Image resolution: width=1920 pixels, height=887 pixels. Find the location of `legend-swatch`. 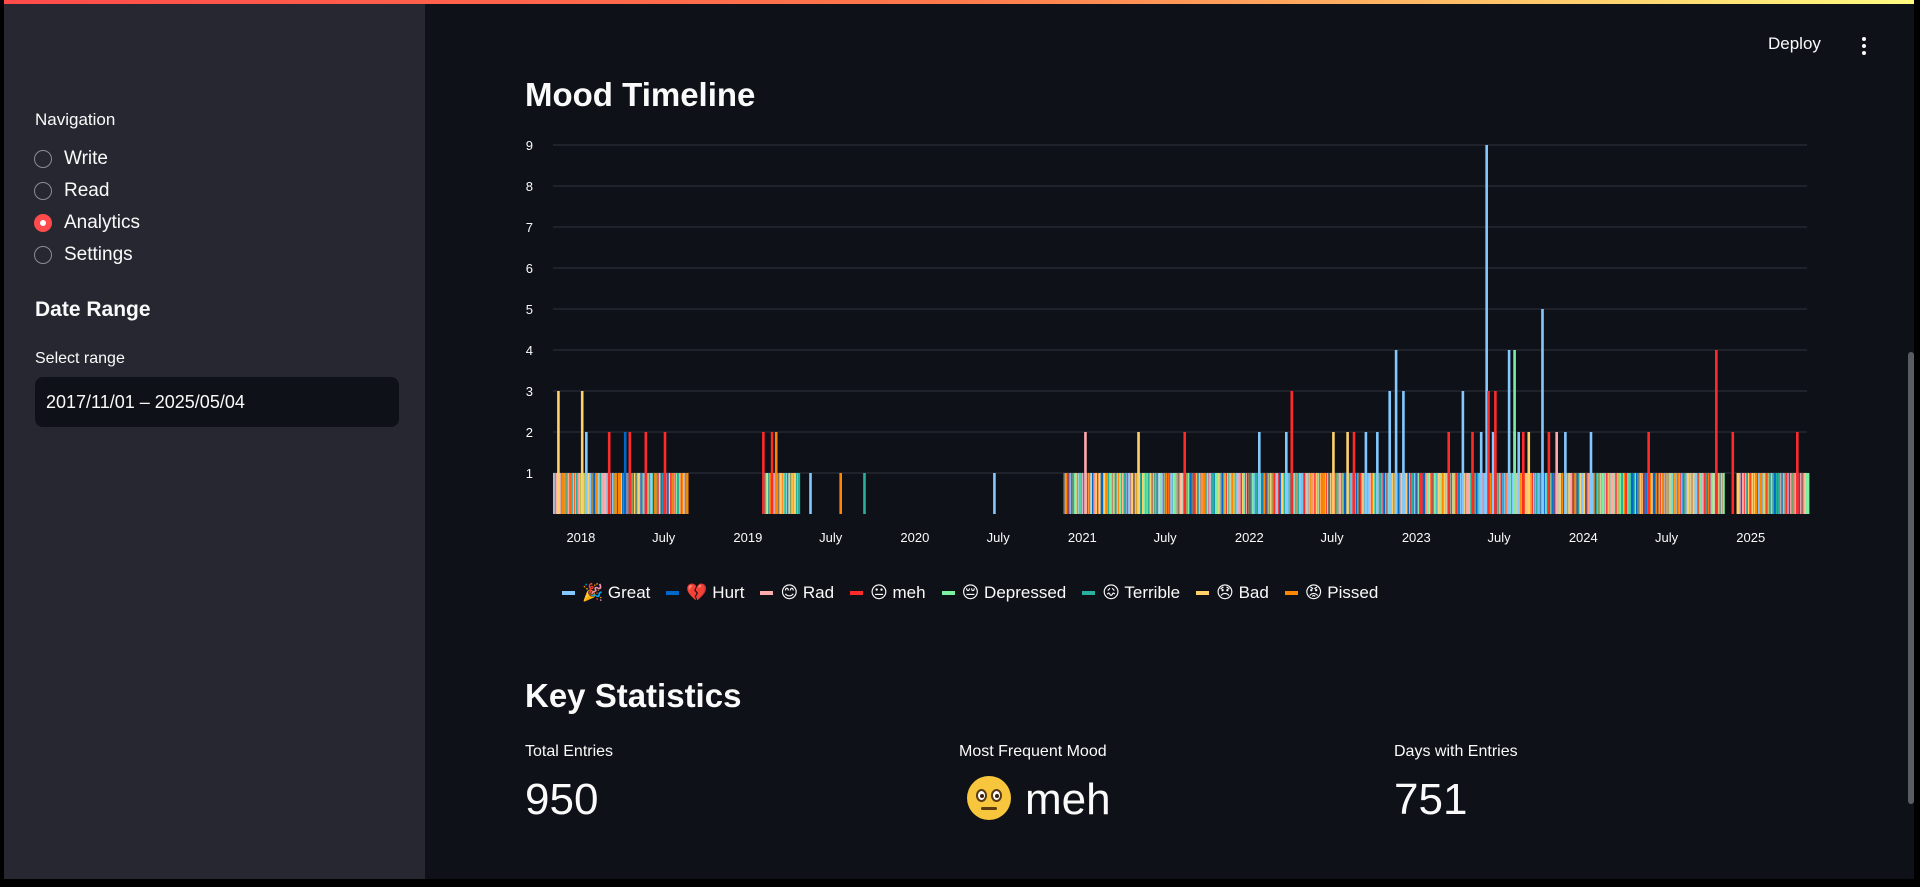

legend-swatch is located at coordinates (1089, 593).